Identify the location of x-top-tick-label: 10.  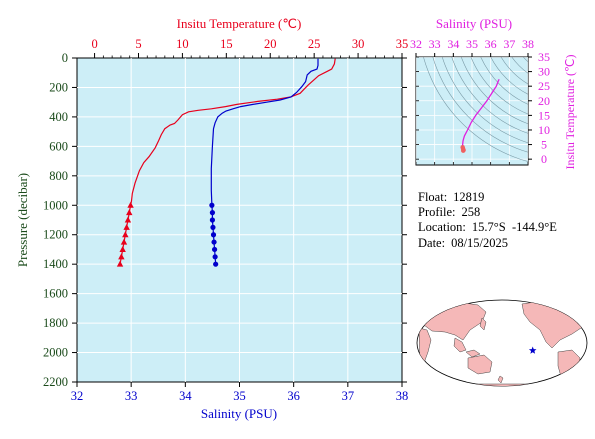
(182, 44).